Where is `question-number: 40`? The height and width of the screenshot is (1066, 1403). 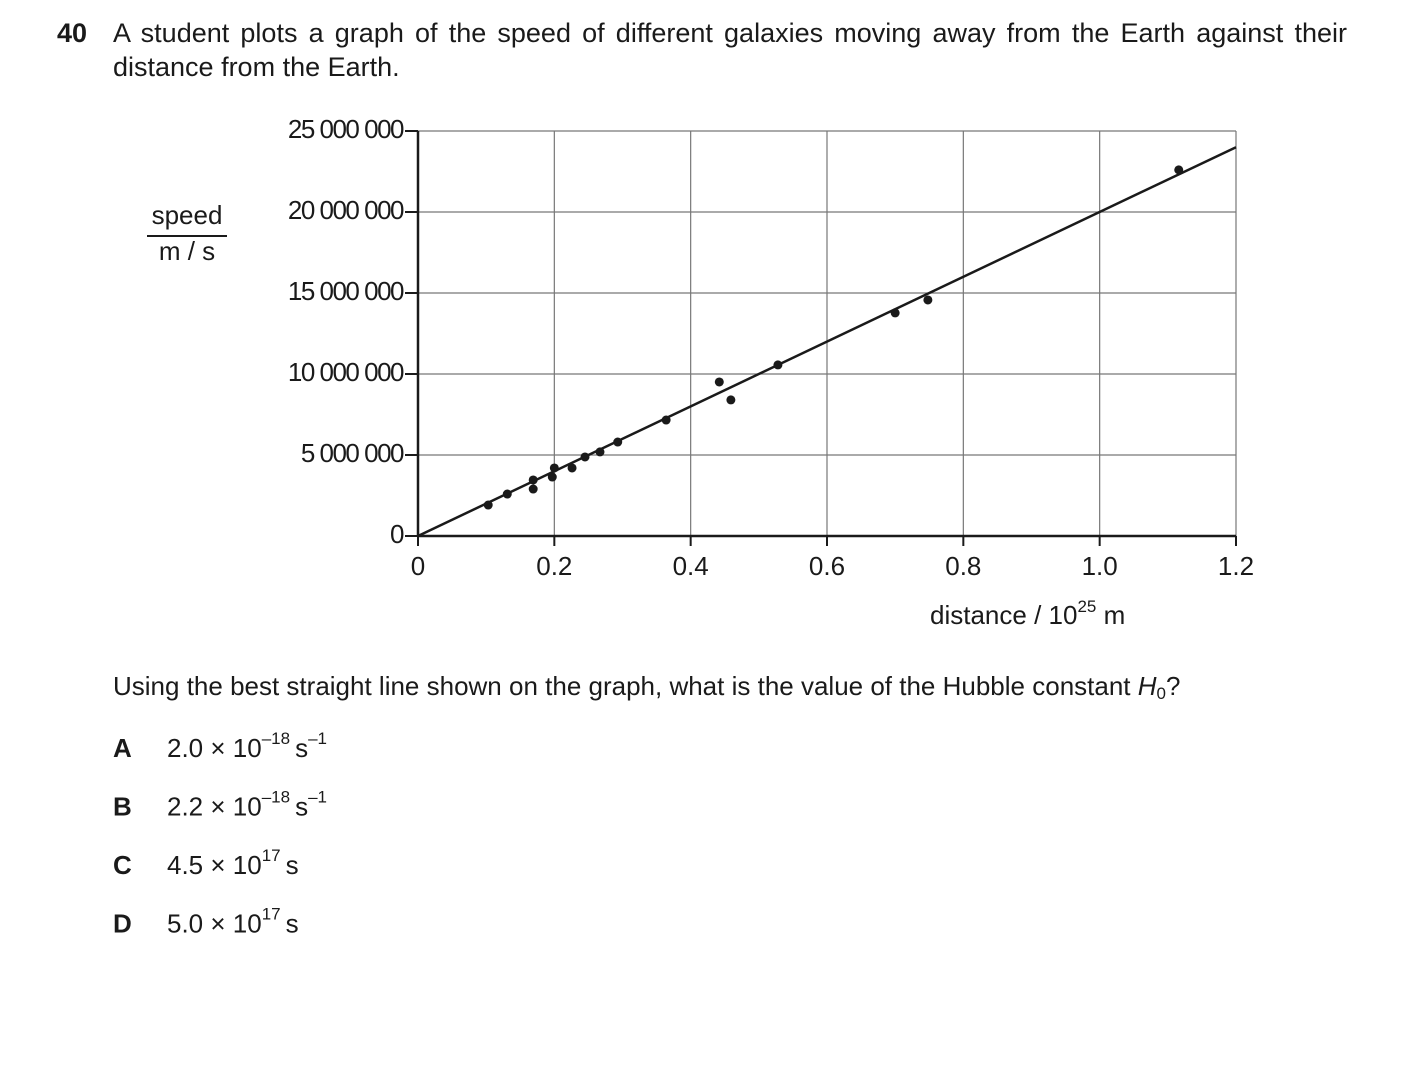
question-number: 40 is located at coordinates (72, 33).